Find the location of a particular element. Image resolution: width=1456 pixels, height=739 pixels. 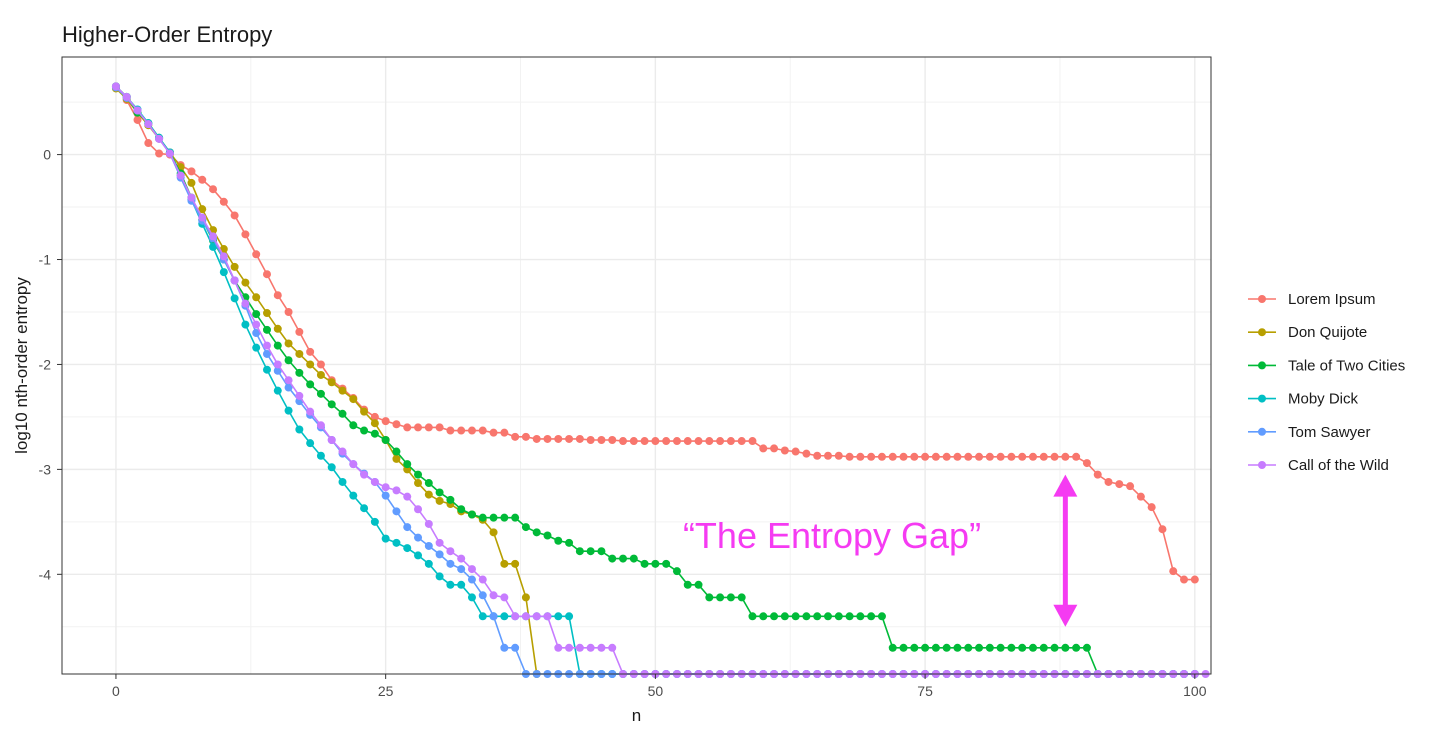

entropy-gap-annotation: “The Entropy Gap” is located at coordinates (880, 550).